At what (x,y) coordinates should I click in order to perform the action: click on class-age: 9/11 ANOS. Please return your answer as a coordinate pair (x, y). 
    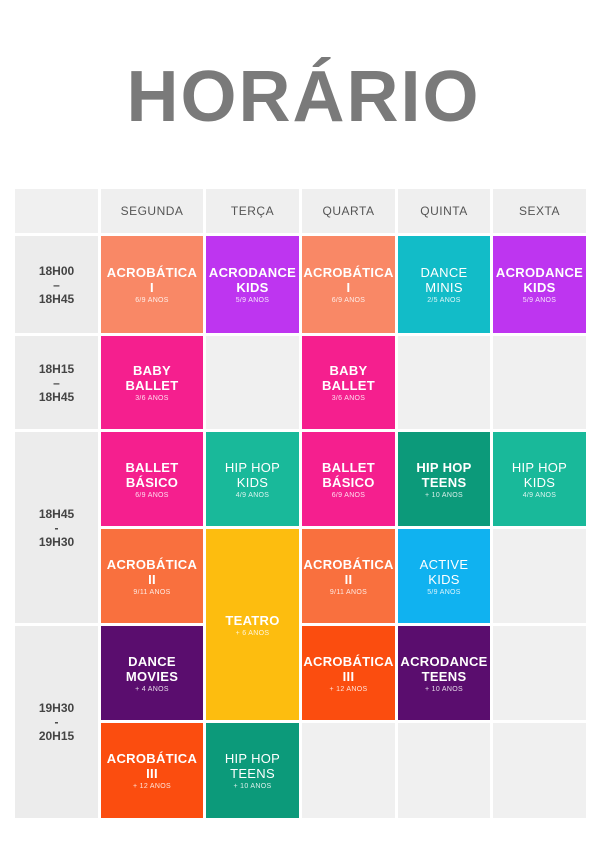
    Looking at the image, I should click on (348, 592).